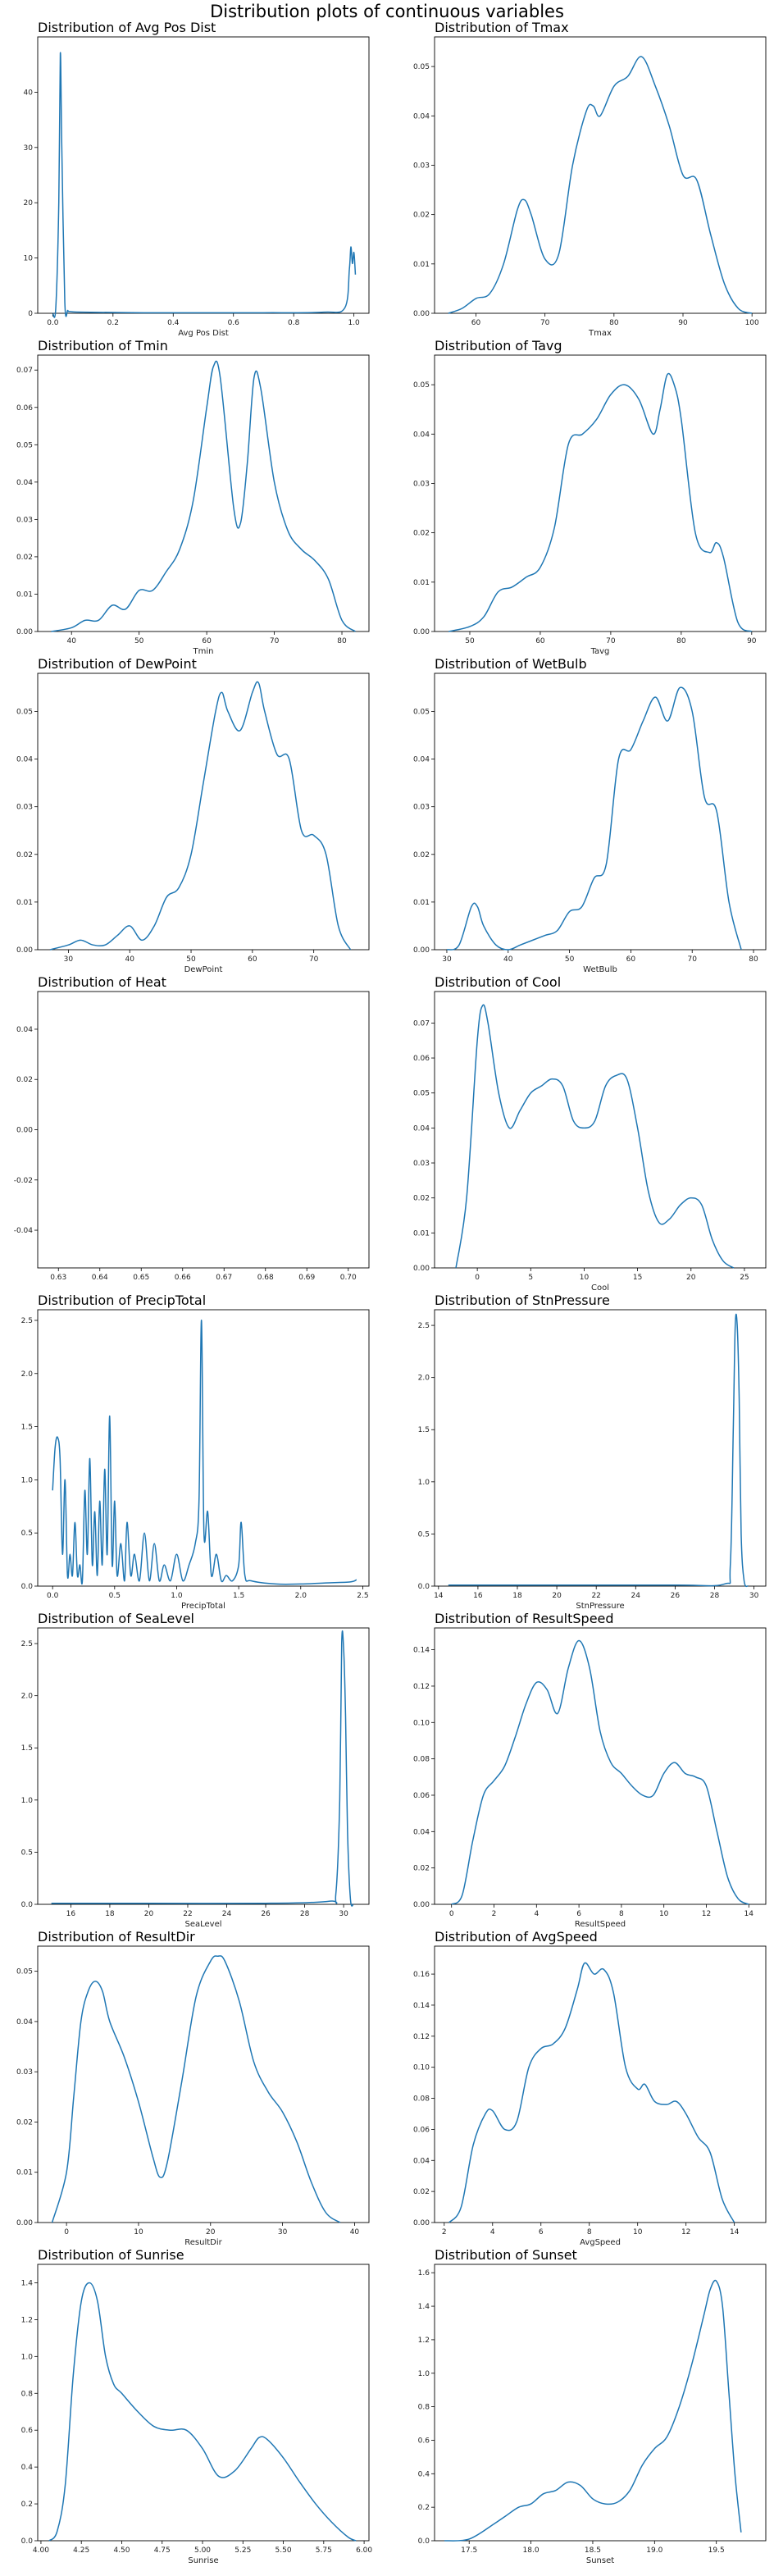  Describe the element at coordinates (141, 1278) in the screenshot. I see `x-tick-label: 0.65` at that location.